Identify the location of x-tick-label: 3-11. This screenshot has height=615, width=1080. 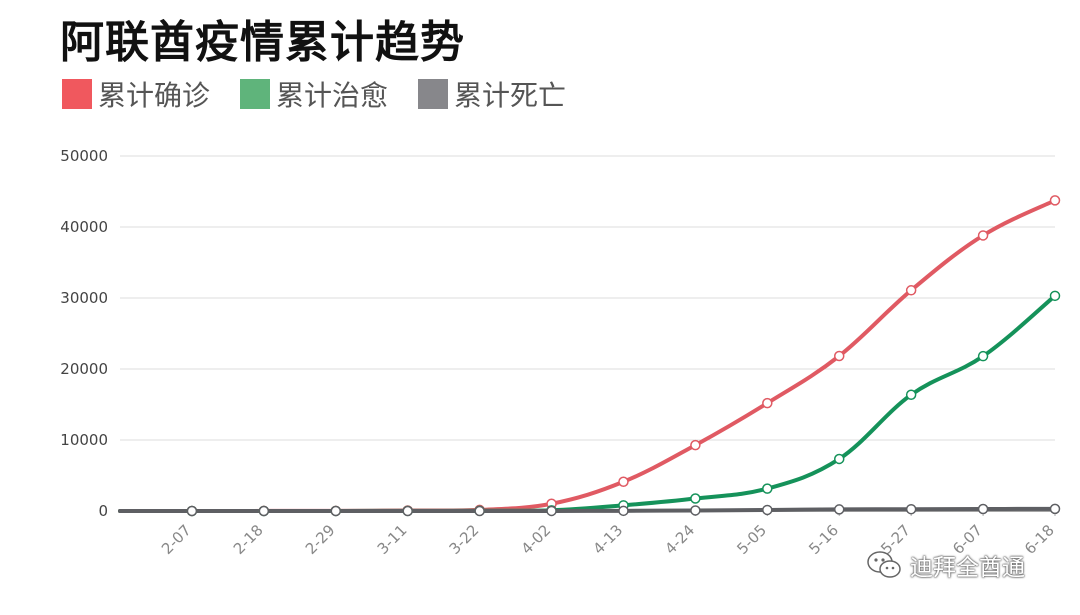
(392, 539).